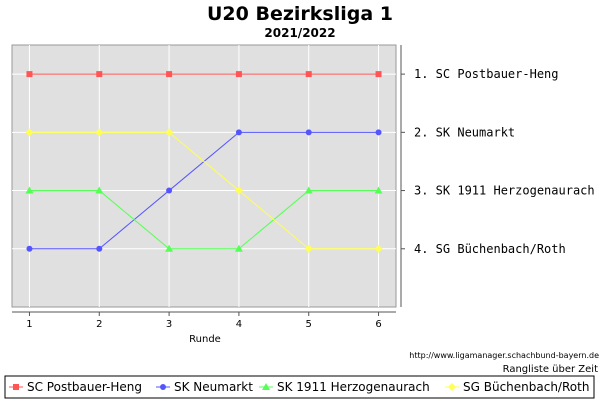  I want to click on x-tick-label: 5, so click(309, 324).